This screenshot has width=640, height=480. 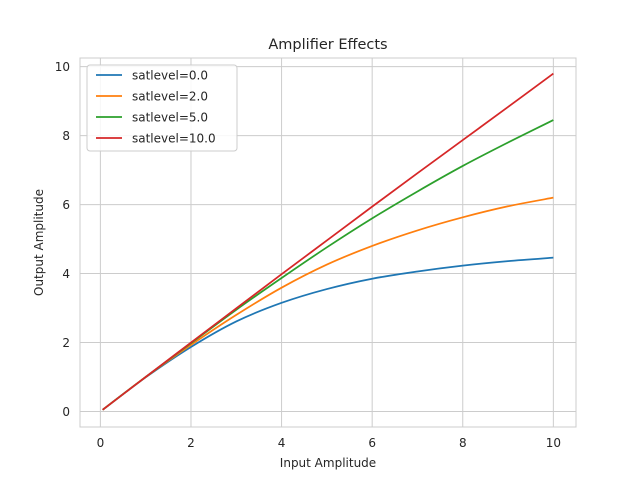 I want to click on y-tick-label: 8, so click(x=66, y=136).